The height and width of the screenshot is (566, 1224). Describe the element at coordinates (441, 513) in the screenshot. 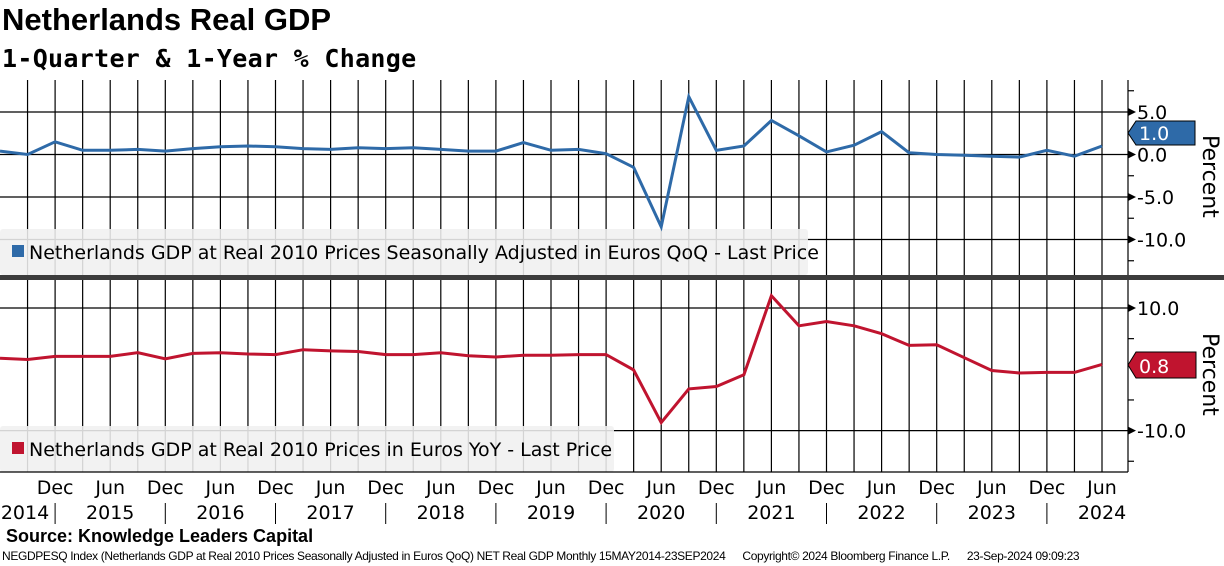

I see `x-tick-year-label: 2018` at that location.